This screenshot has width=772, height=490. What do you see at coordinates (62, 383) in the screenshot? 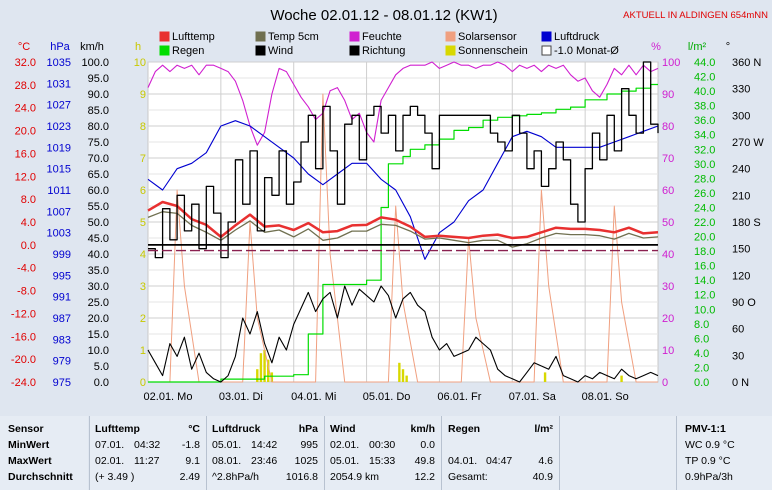
I see `pressure-tick-label: 975` at bounding box center [62, 383].